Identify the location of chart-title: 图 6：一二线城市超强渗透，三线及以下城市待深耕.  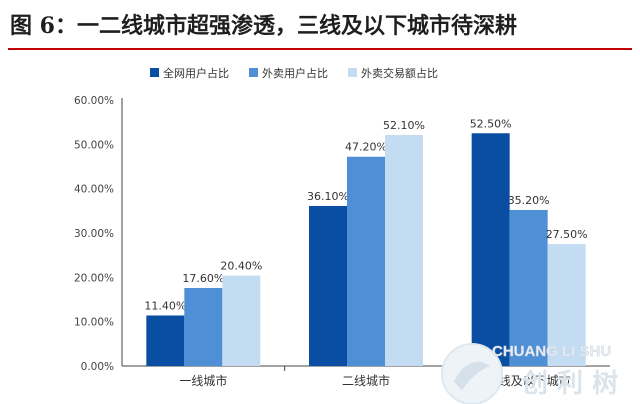
(263, 26).